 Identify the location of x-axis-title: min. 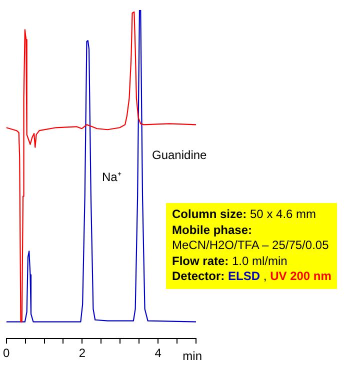
(192, 355).